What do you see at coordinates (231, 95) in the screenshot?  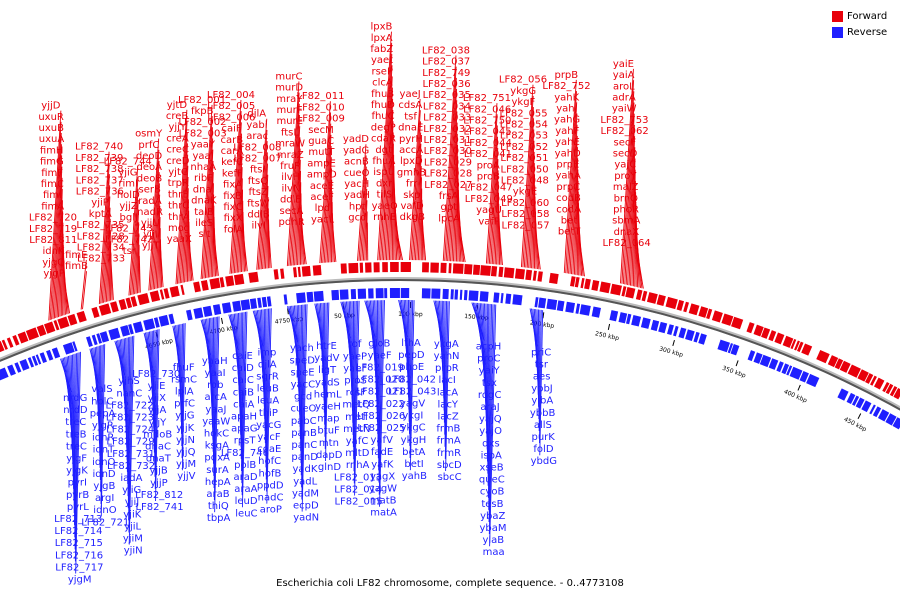 I see `forward-gene-label: LF82_004` at bounding box center [231, 95].